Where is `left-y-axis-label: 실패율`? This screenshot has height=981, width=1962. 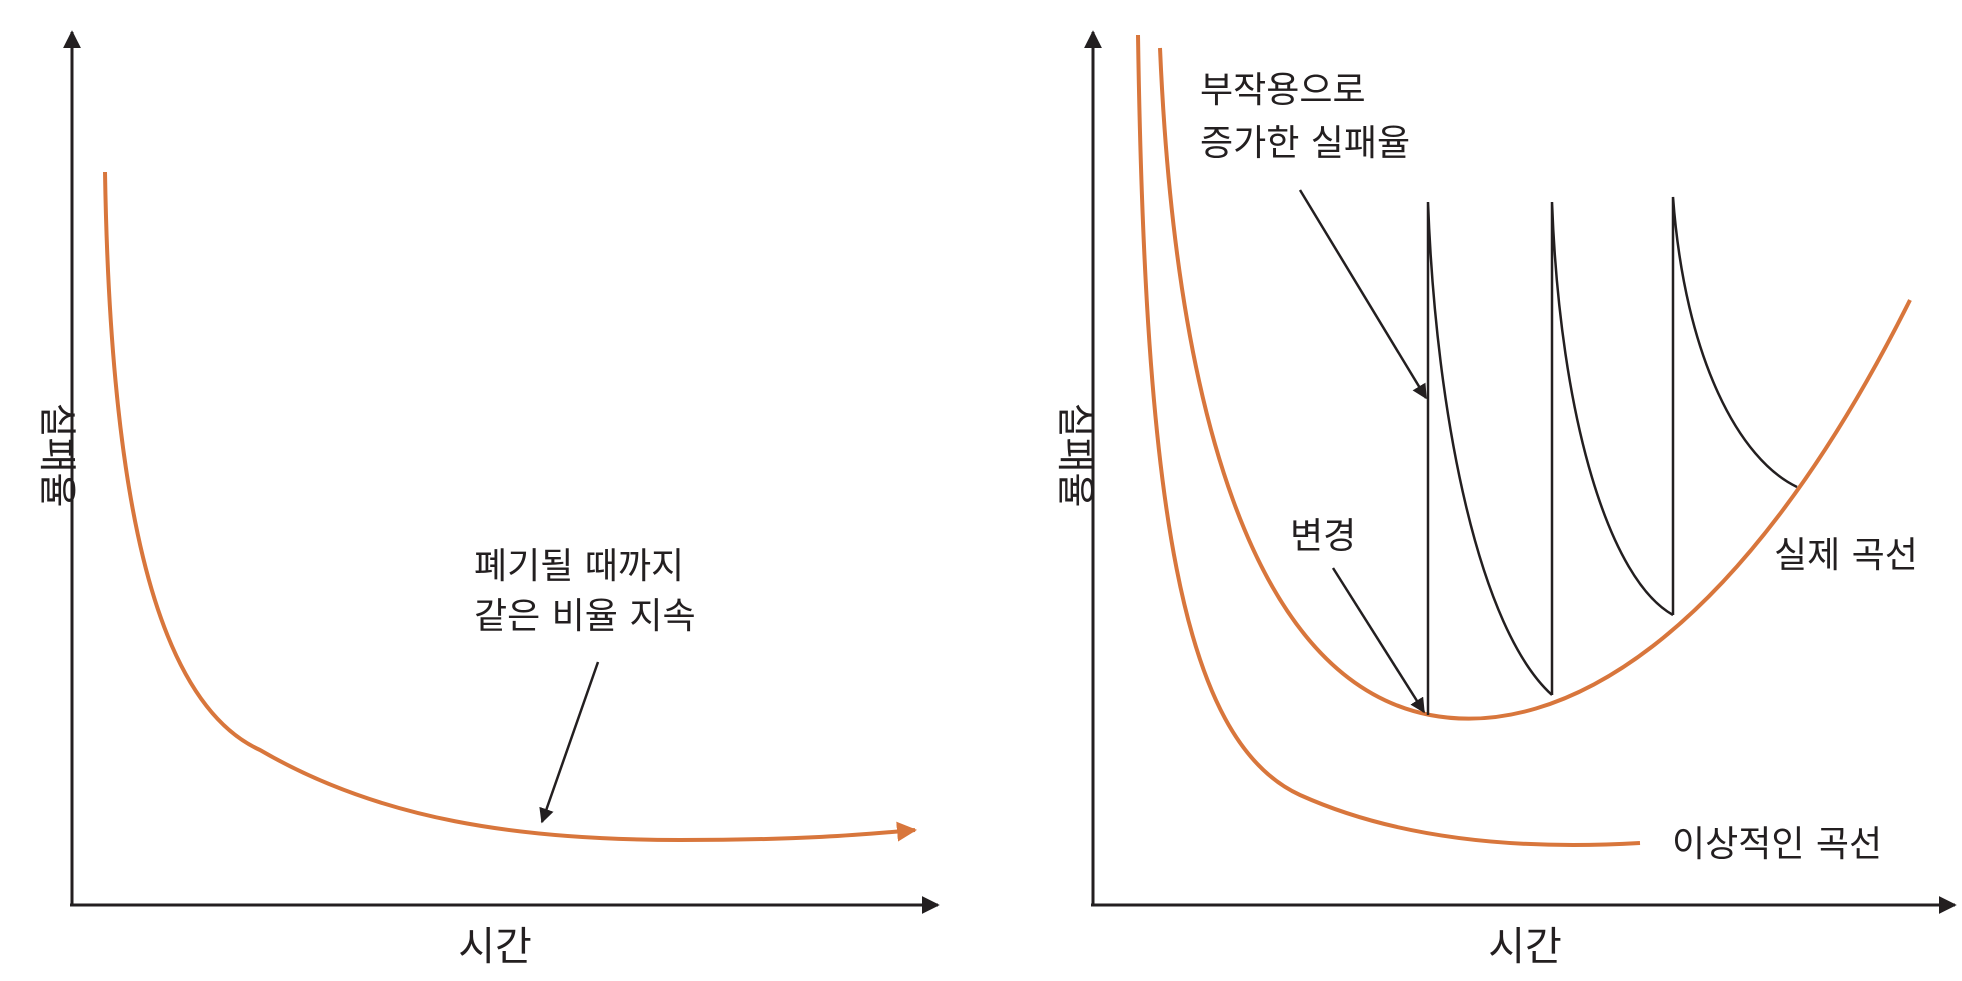
left-y-axis-label: 실패율 is located at coordinates (57, 455).